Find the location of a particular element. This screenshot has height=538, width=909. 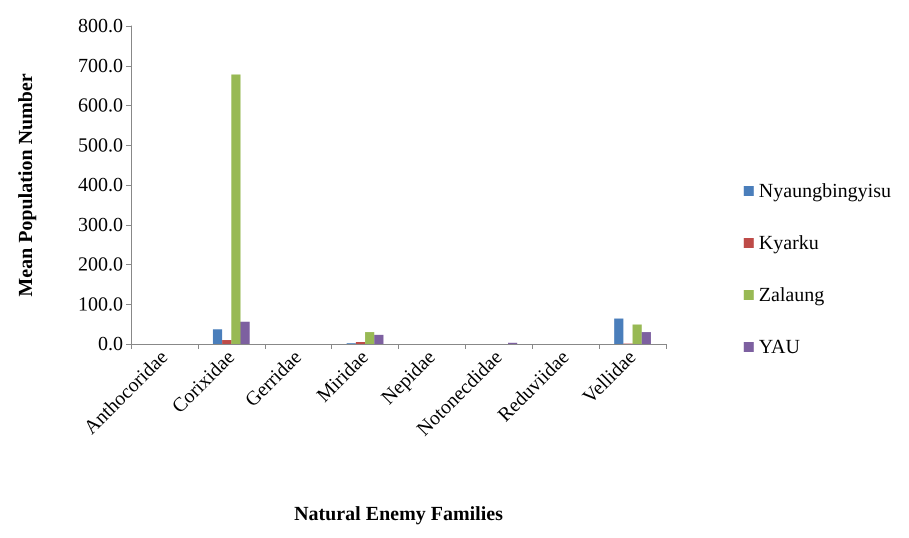

y-tick-label: 600.0 is located at coordinates (100, 105).